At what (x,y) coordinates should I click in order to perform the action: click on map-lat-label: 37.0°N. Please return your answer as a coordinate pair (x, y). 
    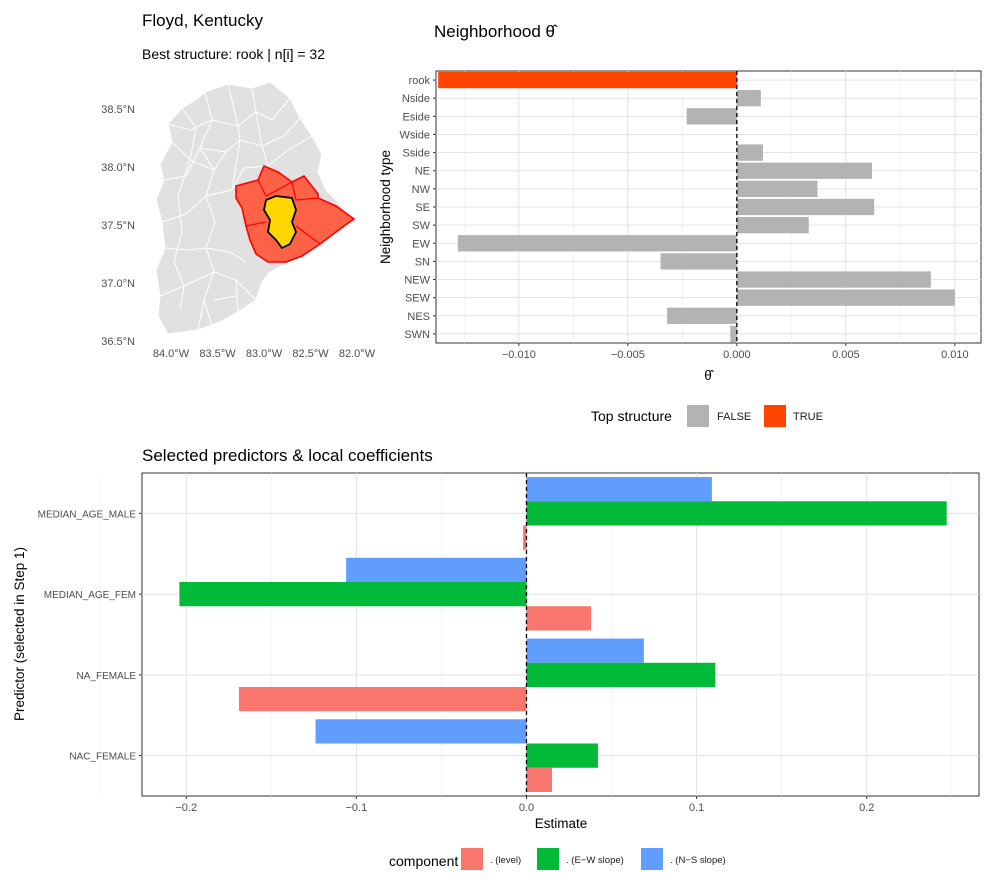
    Looking at the image, I should click on (118, 284).